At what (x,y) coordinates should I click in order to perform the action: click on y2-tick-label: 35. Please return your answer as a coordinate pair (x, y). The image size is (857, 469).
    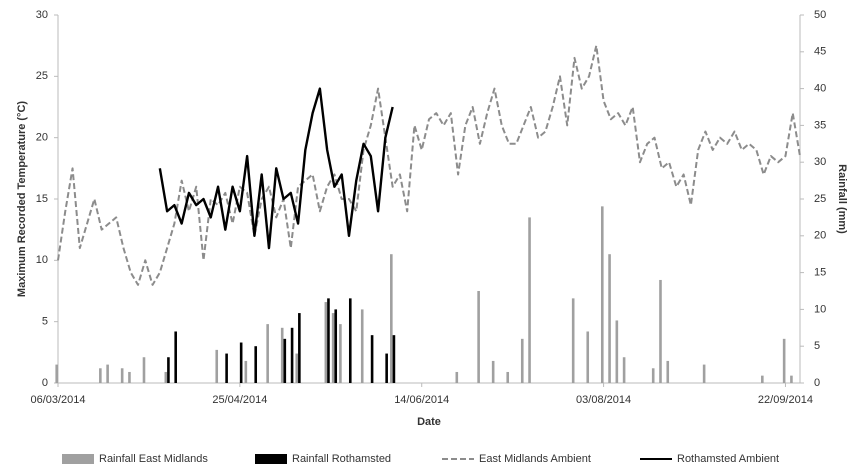
    Looking at the image, I should click on (820, 125).